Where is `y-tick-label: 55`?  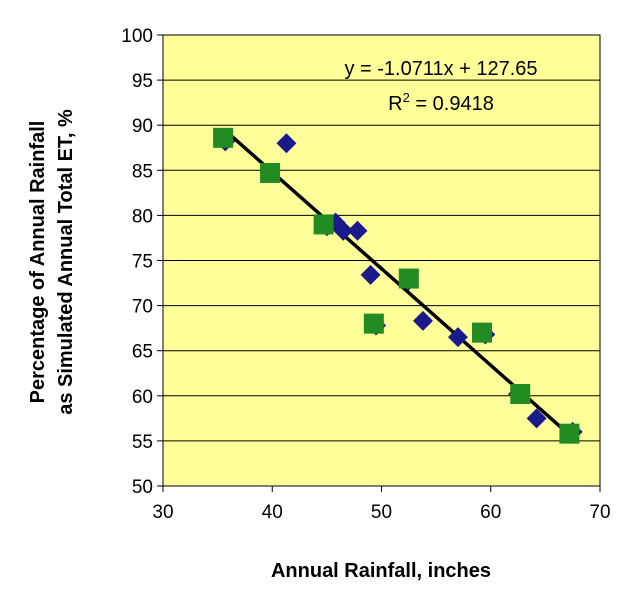
y-tick-label: 55 is located at coordinates (142, 442).